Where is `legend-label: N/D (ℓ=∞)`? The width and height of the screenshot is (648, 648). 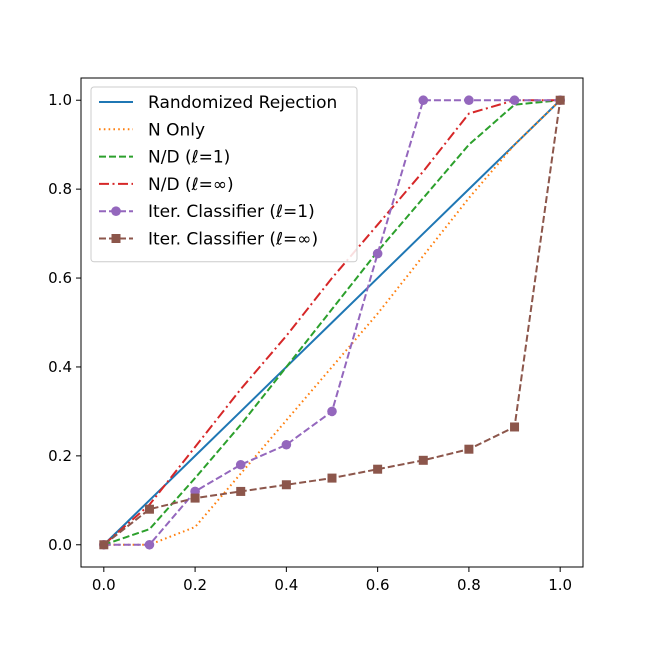 legend-label: N/D (ℓ=∞) is located at coordinates (191, 185).